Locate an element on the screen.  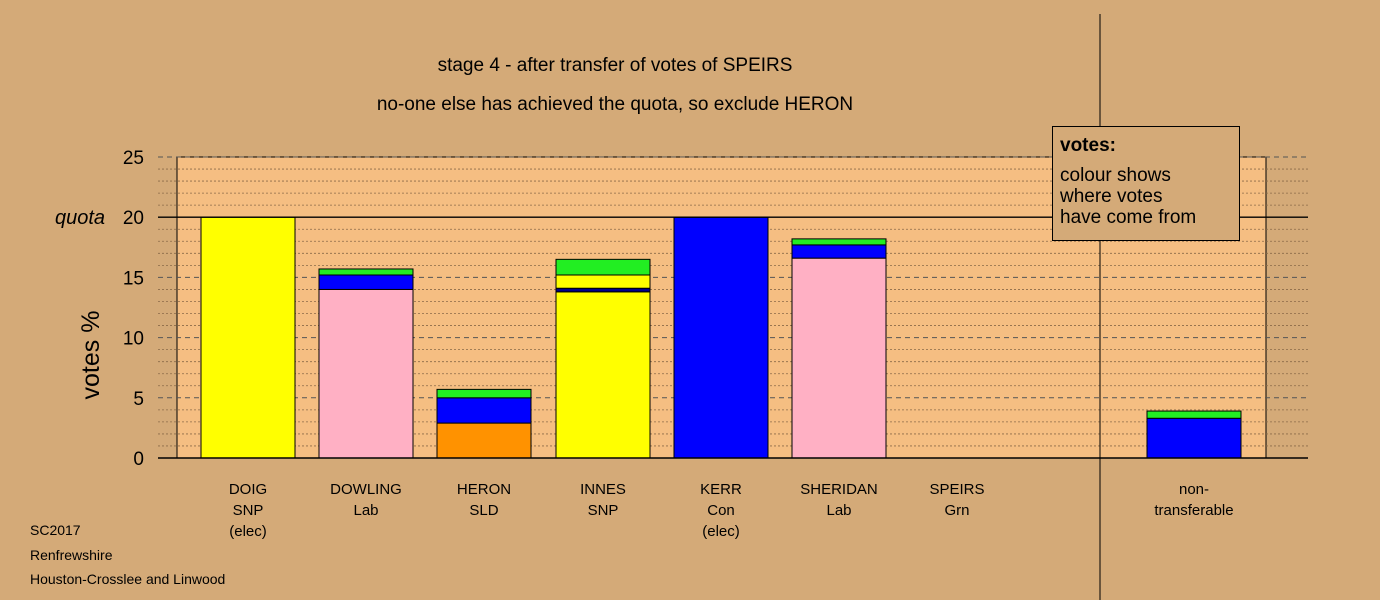
legend-title: votes: is located at coordinates (1088, 145).